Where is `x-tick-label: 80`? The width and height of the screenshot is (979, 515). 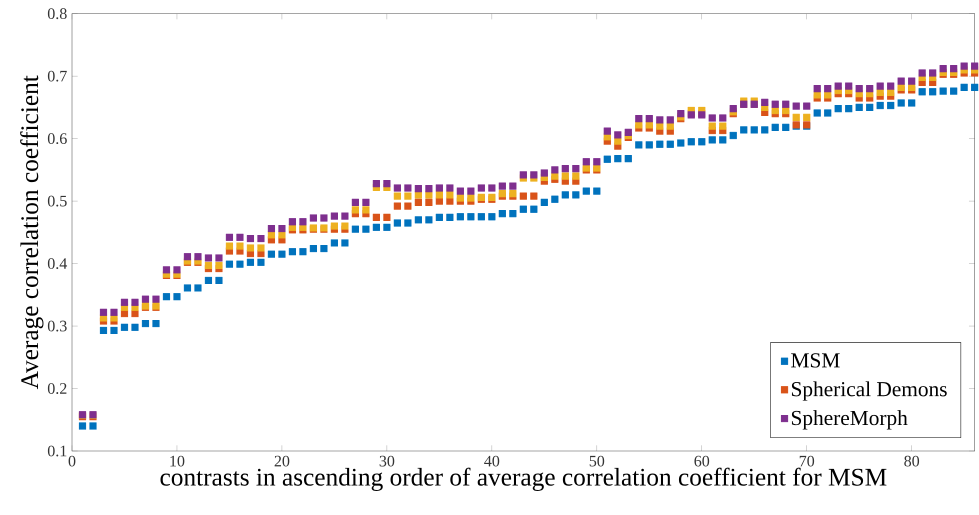 x-tick-label: 80 is located at coordinates (912, 461).